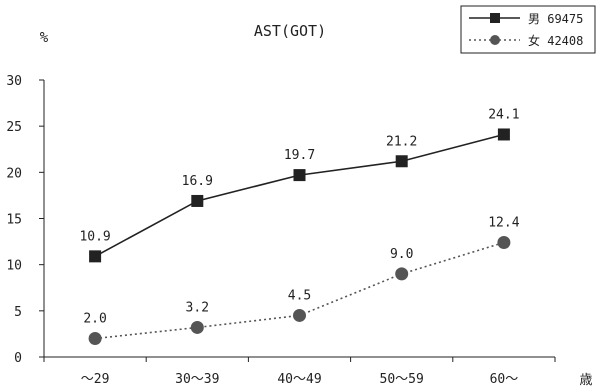 The width and height of the screenshot is (610, 390). I want to click on legend-label-female: 女 42408, so click(555, 40).